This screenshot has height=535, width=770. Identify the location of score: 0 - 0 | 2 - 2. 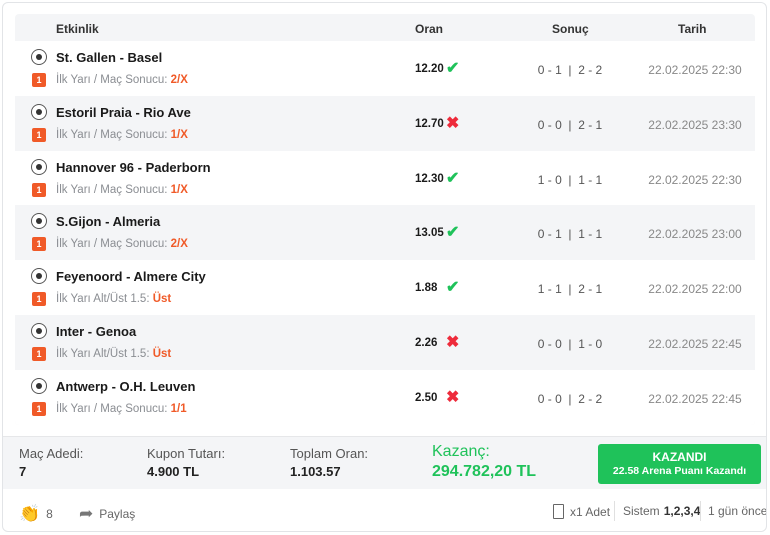
(570, 398).